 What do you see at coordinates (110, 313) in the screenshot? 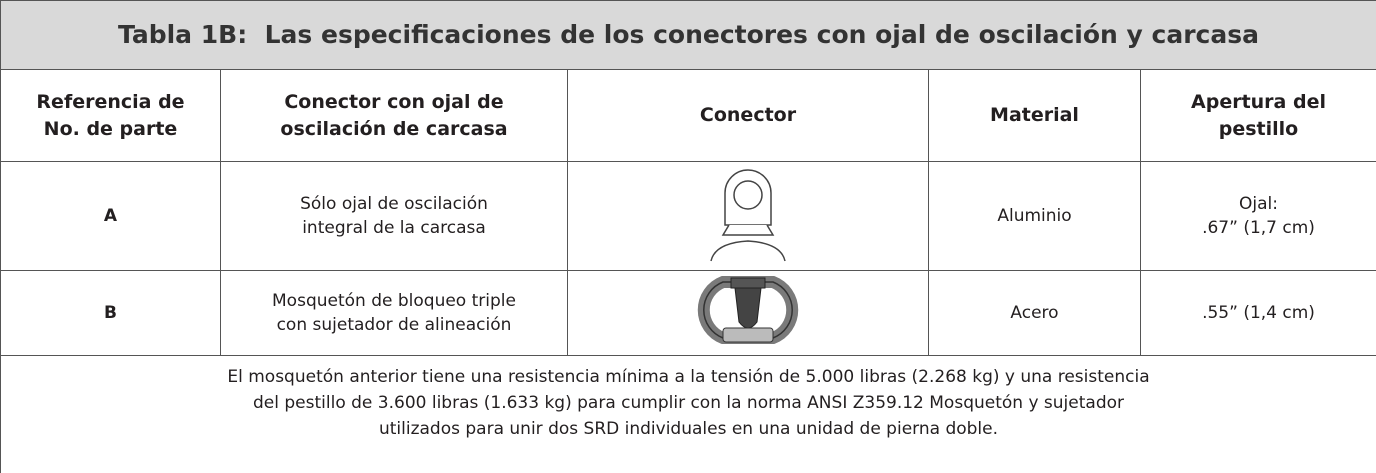
I see `part-cell: B` at bounding box center [110, 313].